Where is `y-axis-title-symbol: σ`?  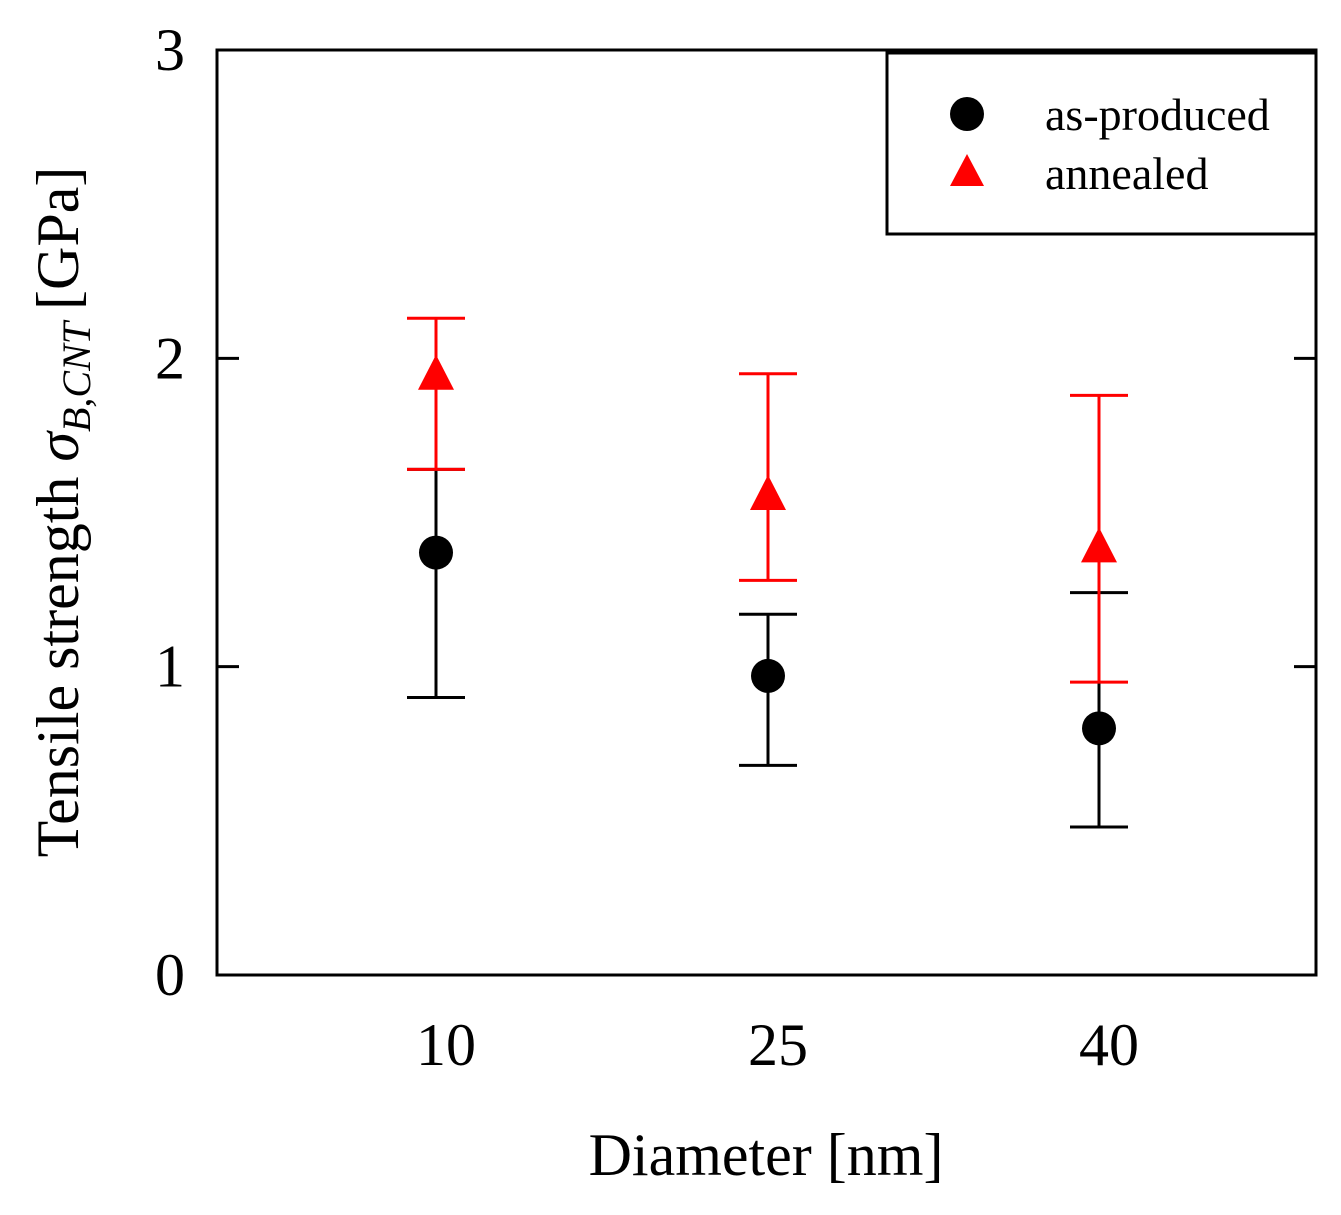
y-axis-title-symbol: σ is located at coordinates (58, 446).